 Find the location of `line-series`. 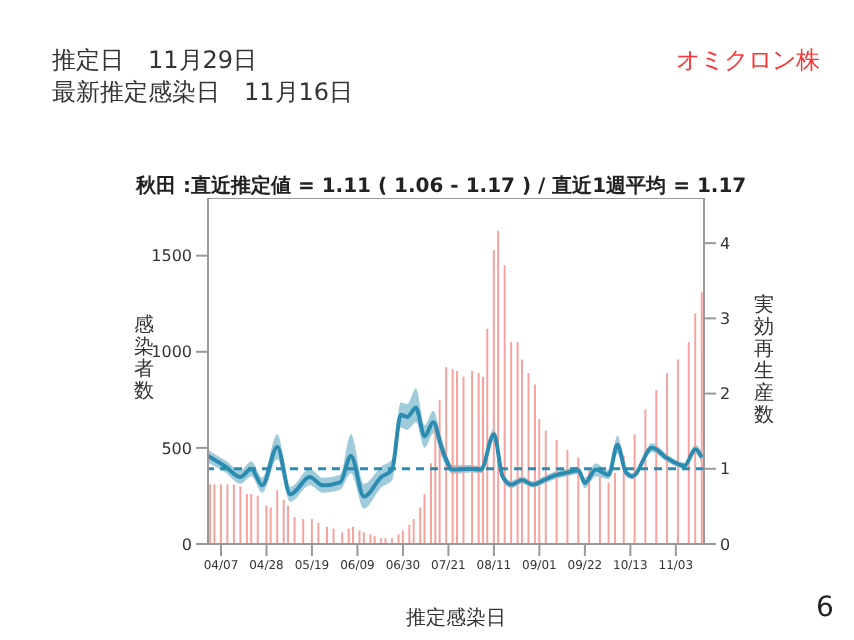

line-series is located at coordinates (456, 452).